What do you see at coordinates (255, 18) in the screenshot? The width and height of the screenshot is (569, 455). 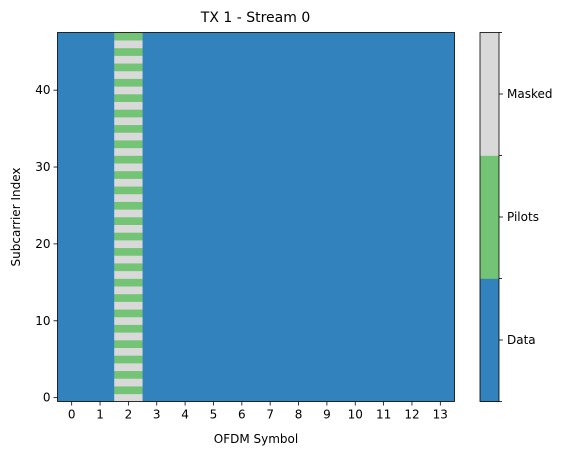 I see `chart-title: TX 1 - Stream 0` at bounding box center [255, 18].